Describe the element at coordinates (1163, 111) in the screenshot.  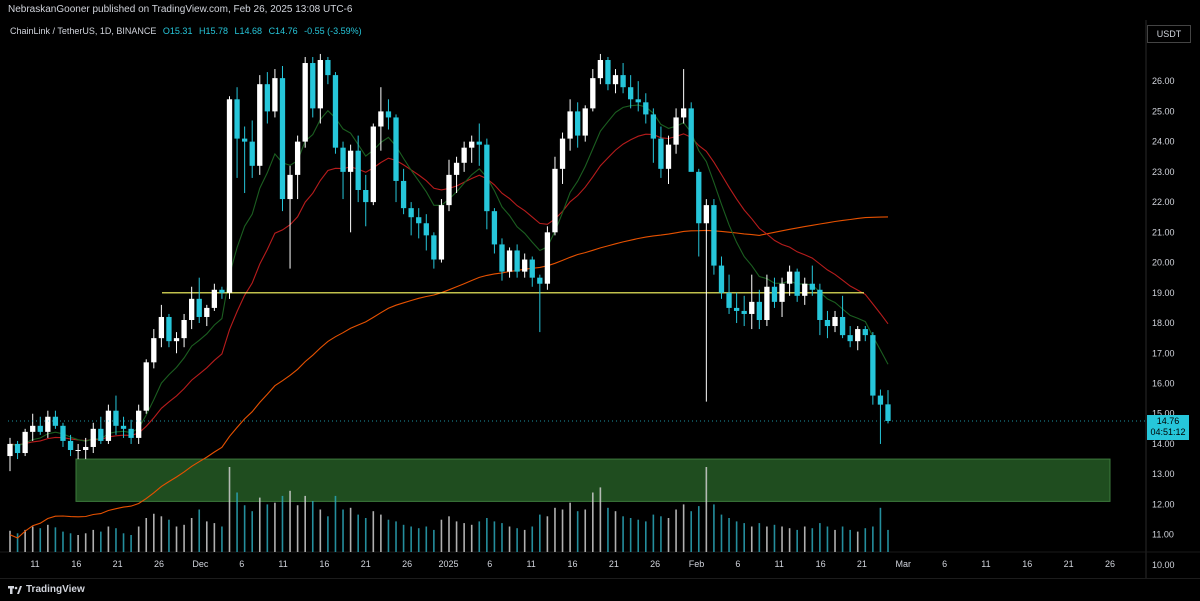
I see `price-tick-label: 25.00` at that location.